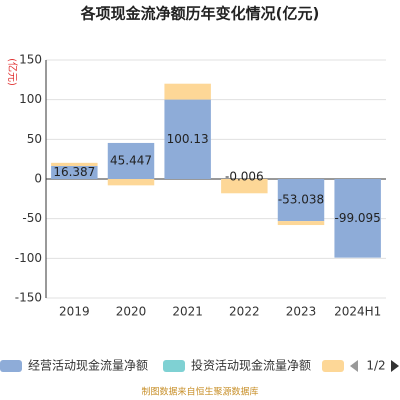 This screenshot has width=400, height=400. Describe the element at coordinates (244, 177) in the screenshot. I see `value-label: -0.006` at that location.